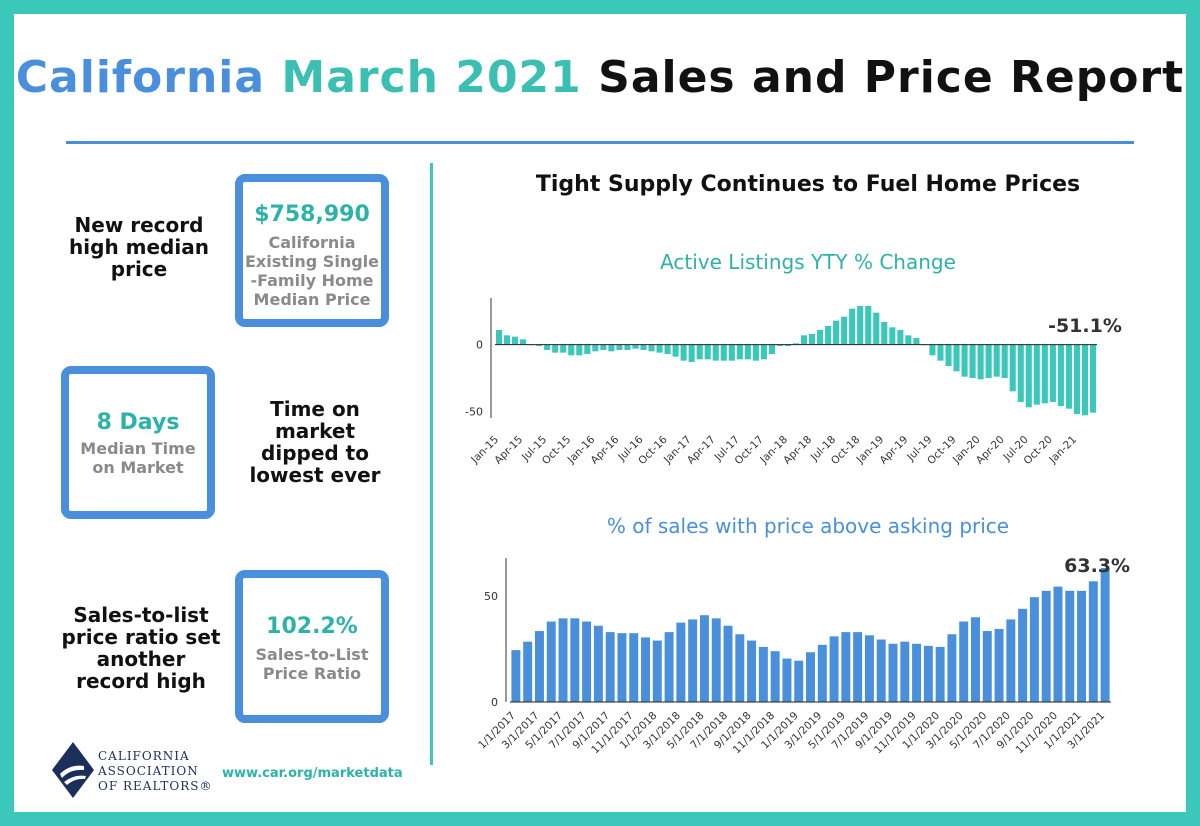 This screenshot has width=1200, height=826. I want to click on median-price-desc-line: high median, so click(139, 247).